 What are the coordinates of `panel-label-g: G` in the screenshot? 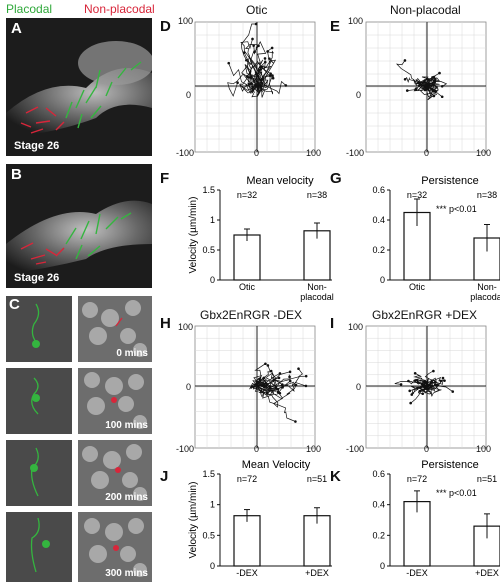 It's located at (336, 178).